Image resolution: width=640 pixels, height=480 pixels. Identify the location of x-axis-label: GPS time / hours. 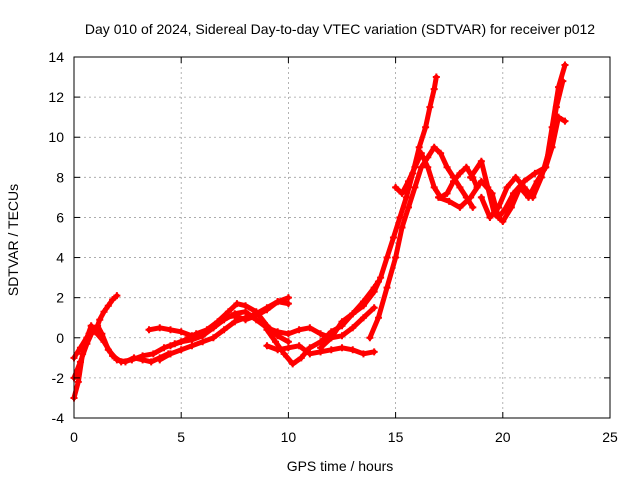
(340, 466).